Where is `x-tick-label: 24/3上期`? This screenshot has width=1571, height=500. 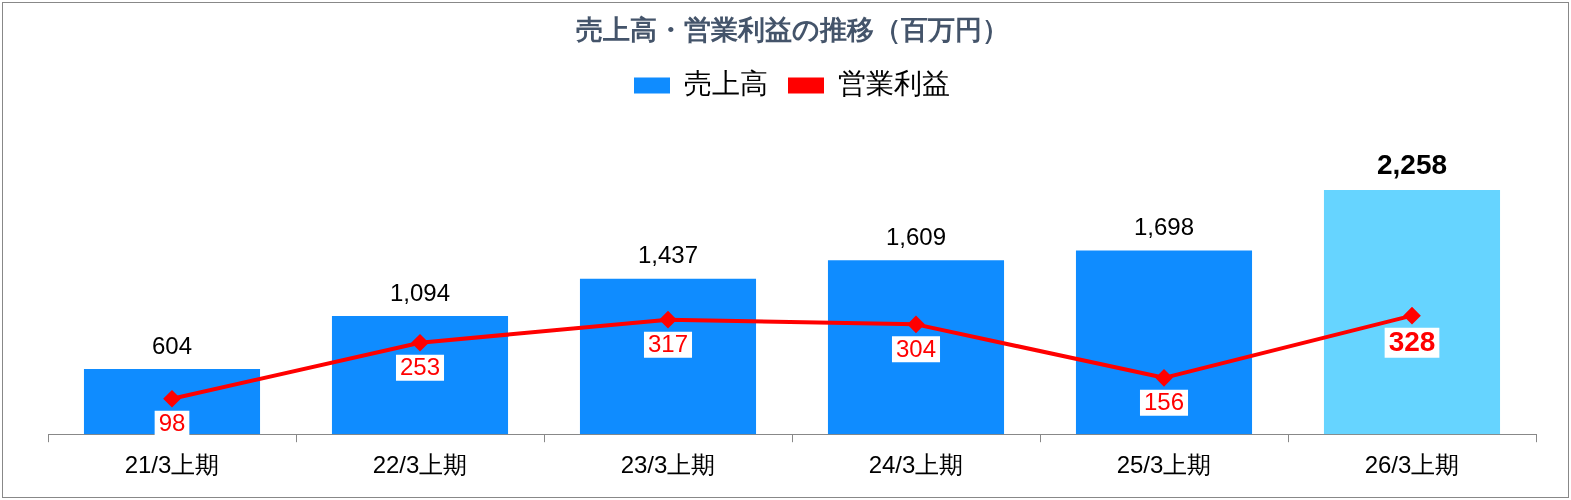
x-tick-label: 24/3上期 is located at coordinates (916, 465).